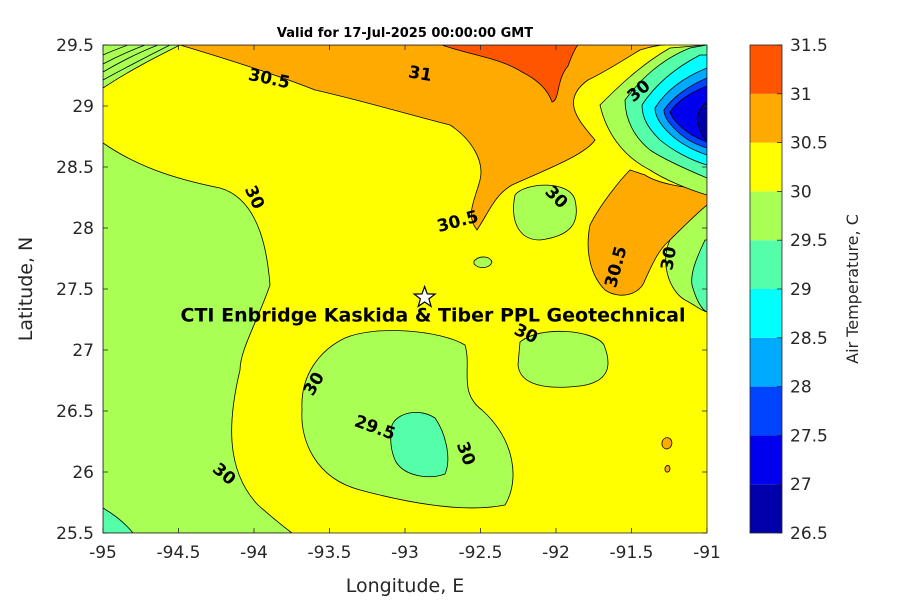  Describe the element at coordinates (809, 241) in the screenshot. I see `colorbar-tick-label: 29.5` at that location.